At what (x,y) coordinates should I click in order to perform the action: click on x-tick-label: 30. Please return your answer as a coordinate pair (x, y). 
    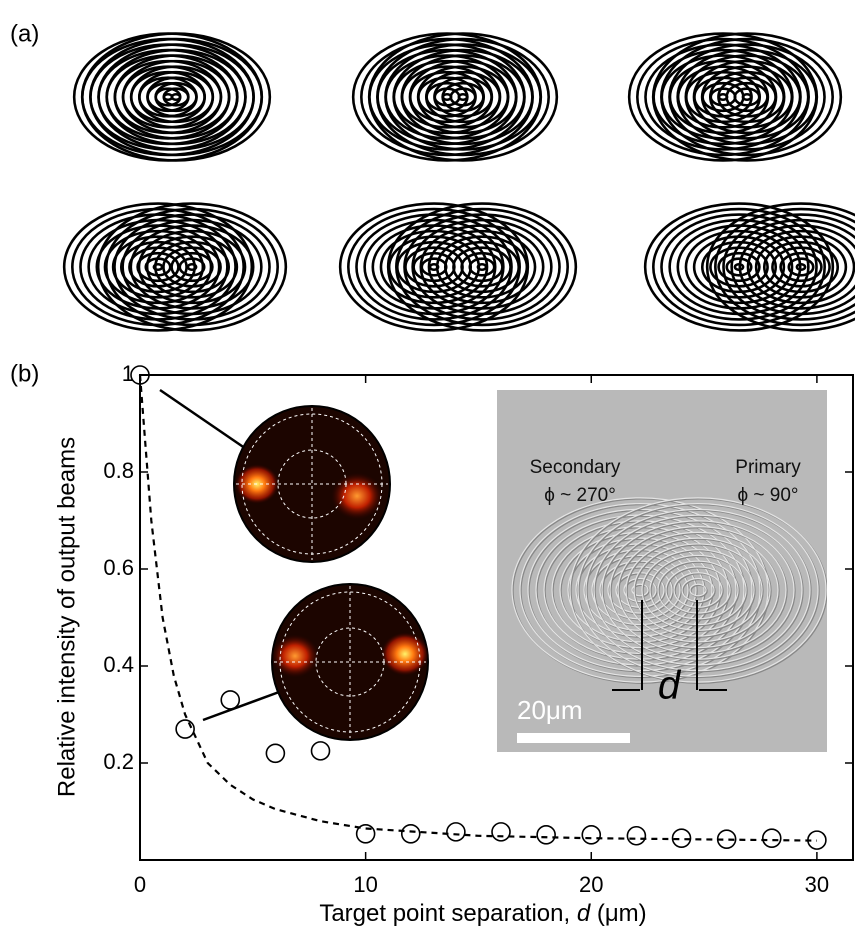
    Looking at the image, I should click on (817, 884).